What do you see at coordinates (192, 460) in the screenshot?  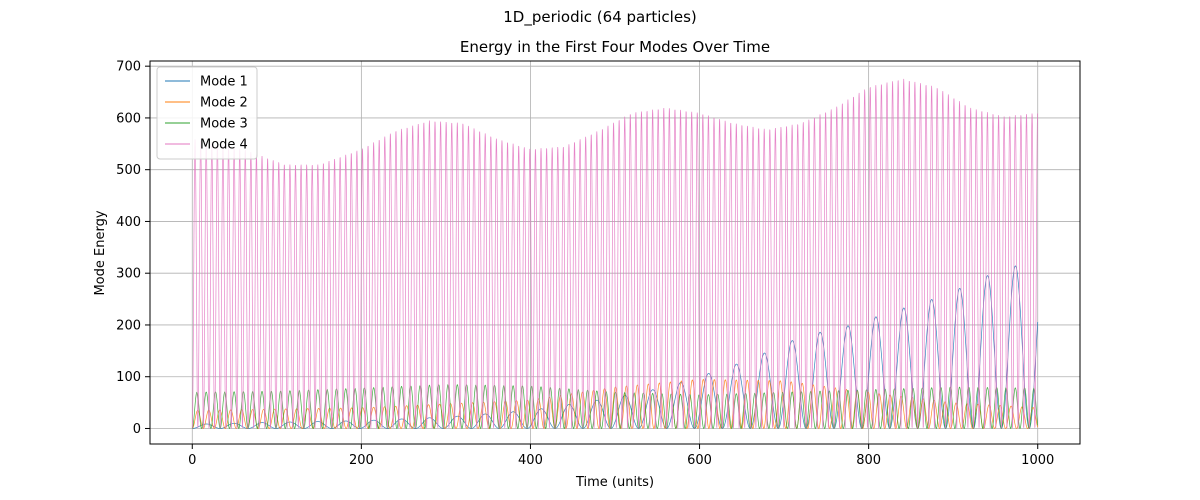 I see `x-tick-label: 0` at bounding box center [192, 460].